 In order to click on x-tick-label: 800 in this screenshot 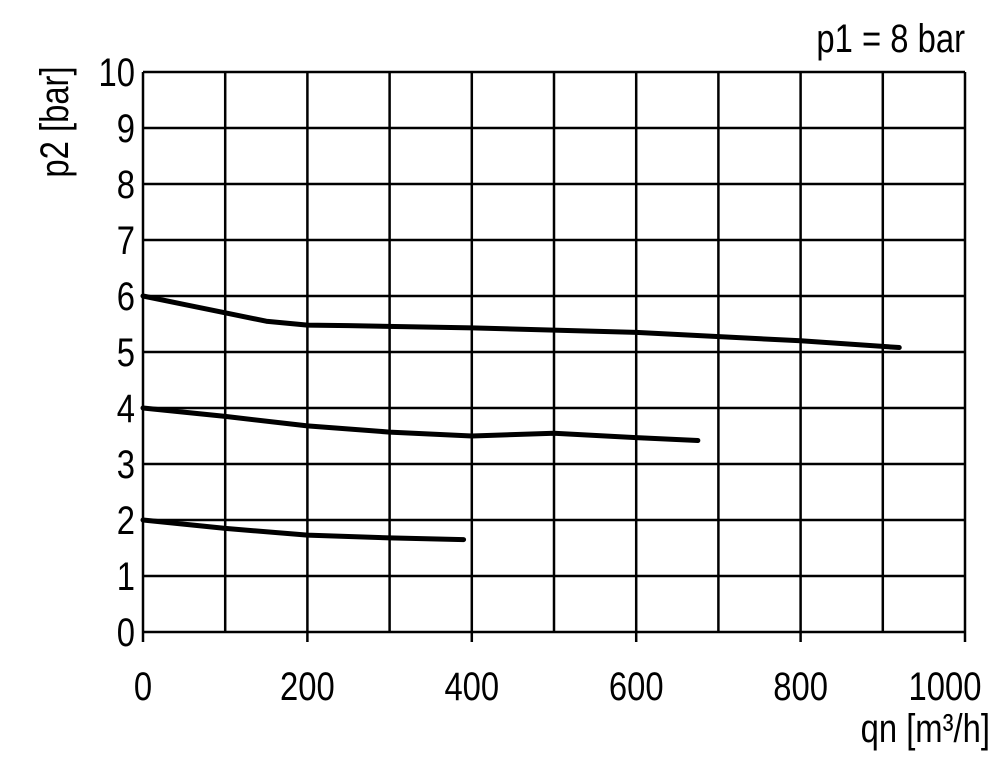, I will do `click(800, 686)`.